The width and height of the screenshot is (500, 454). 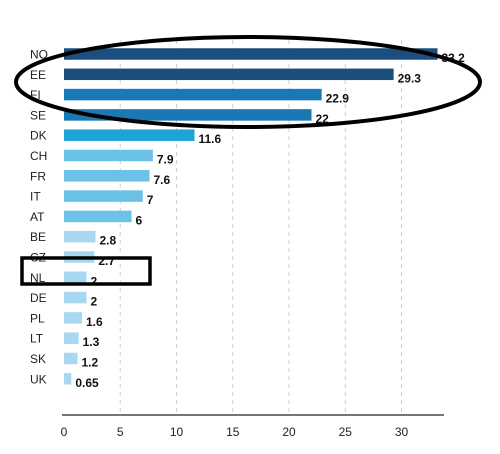 What do you see at coordinates (39, 55) in the screenshot?
I see `category-label-no: NO` at bounding box center [39, 55].